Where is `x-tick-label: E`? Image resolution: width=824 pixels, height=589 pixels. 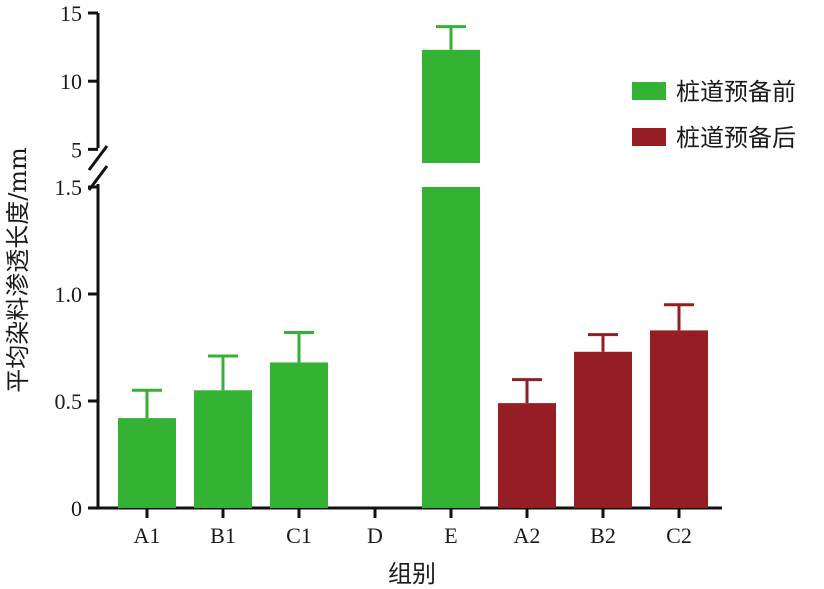
x-tick-label: E is located at coordinates (450, 535).